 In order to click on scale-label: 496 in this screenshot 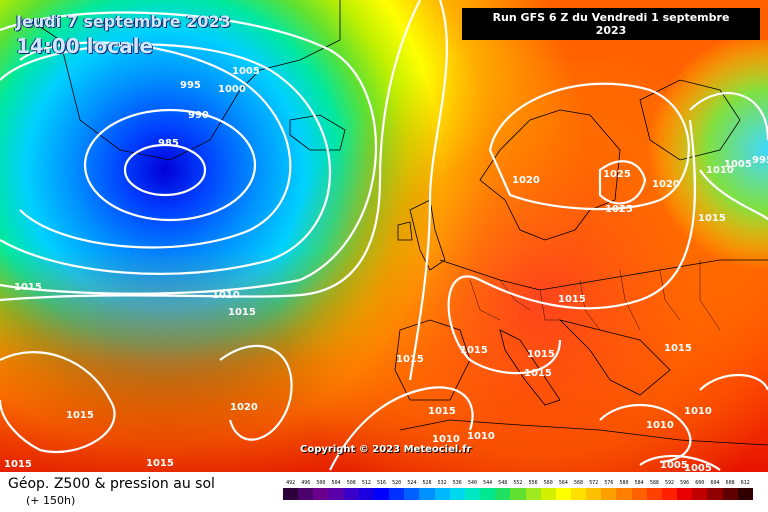, I will do `click(306, 483)`.